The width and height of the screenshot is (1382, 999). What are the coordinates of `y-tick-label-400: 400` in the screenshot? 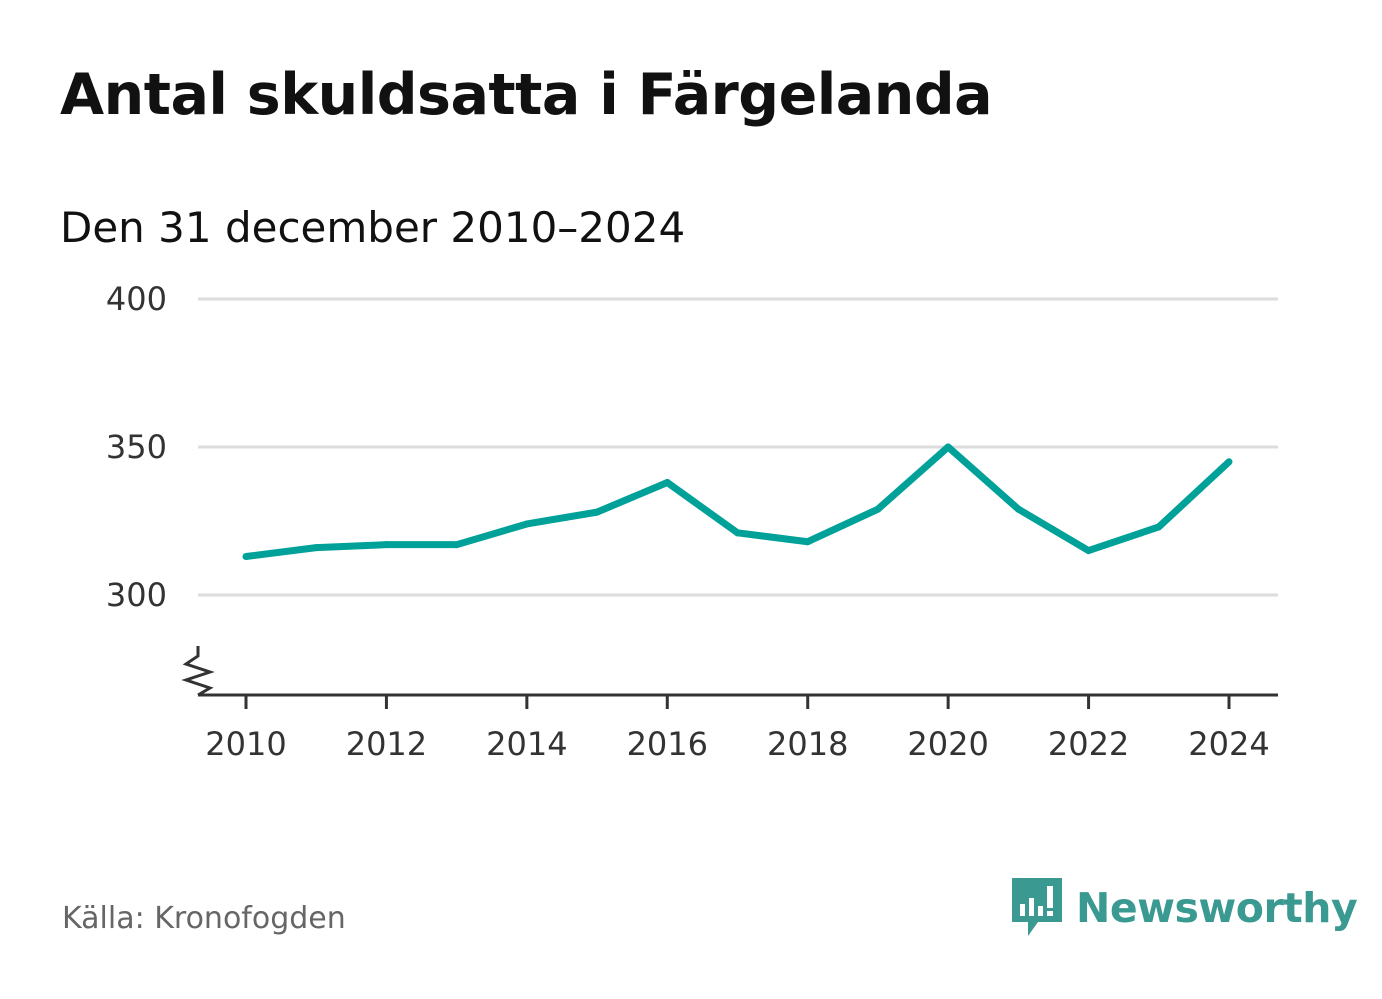 It's located at (136, 299).